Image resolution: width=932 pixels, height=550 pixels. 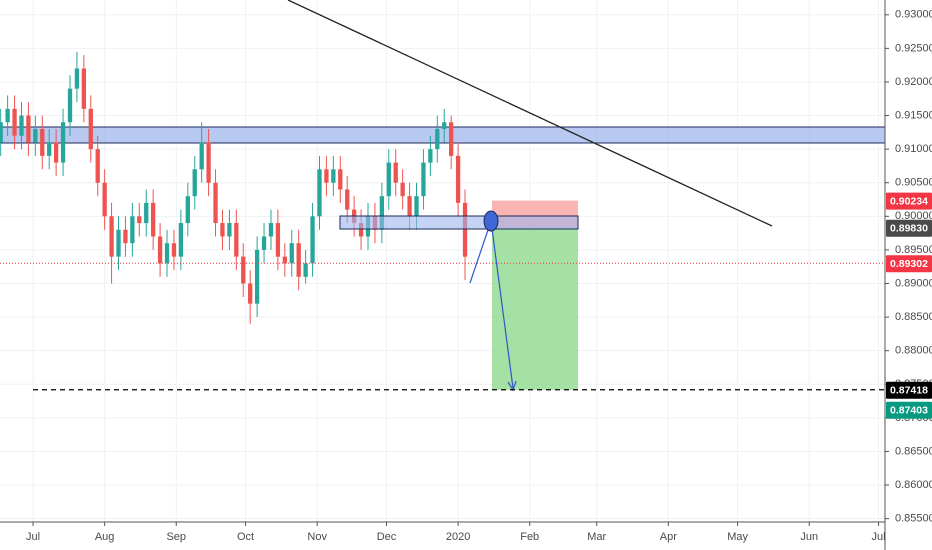 What do you see at coordinates (913, 451) in the screenshot?
I see `y-tick-label: 0.86500` at bounding box center [913, 451].